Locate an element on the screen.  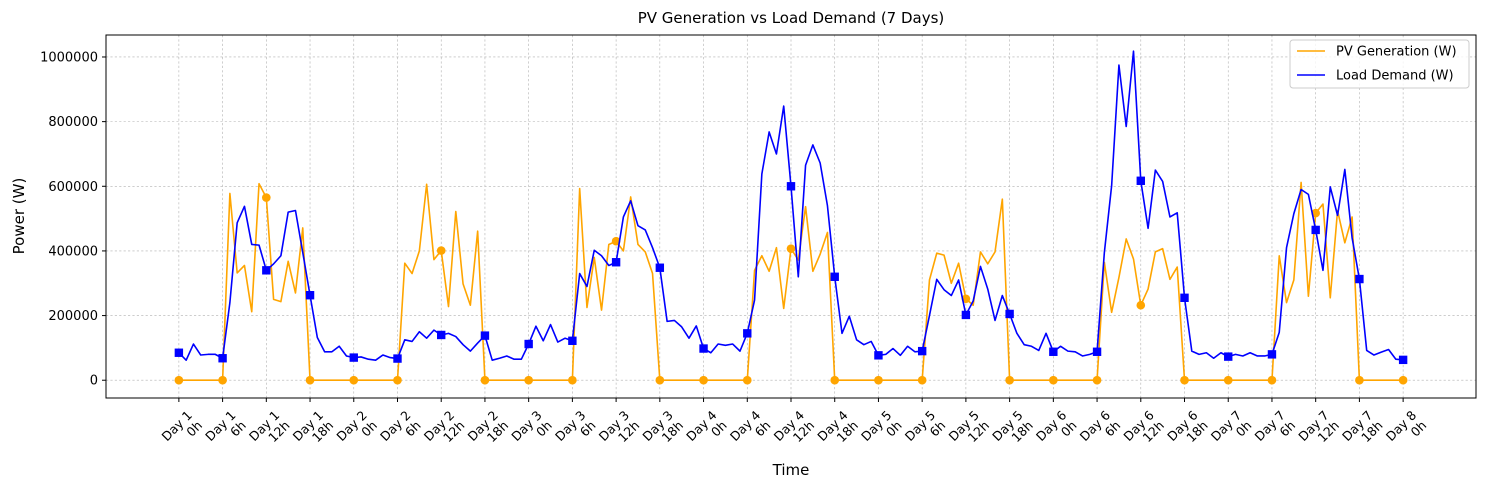
legend: PV Generation (W) Load Demand (W) is located at coordinates (1379, 64).